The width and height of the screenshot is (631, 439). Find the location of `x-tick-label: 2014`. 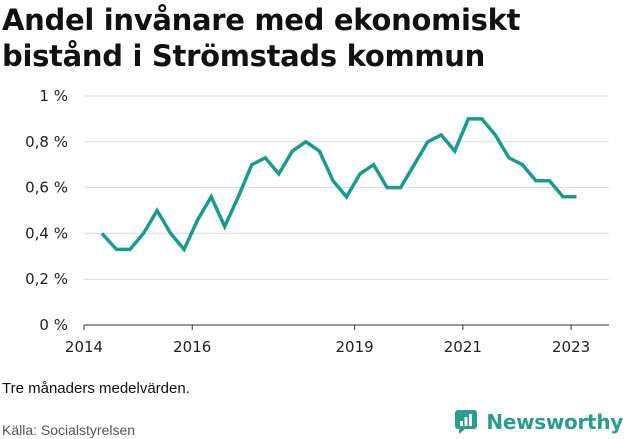

x-tick-label: 2014 is located at coordinates (84, 347).